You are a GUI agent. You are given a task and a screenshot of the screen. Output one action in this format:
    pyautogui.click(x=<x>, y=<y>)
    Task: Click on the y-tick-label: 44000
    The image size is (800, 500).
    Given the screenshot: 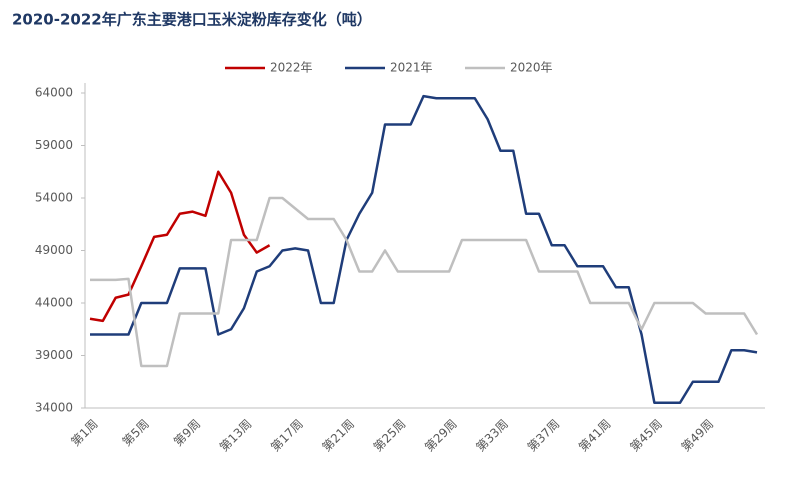 What is the action you would take?
    pyautogui.click(x=54, y=303)
    